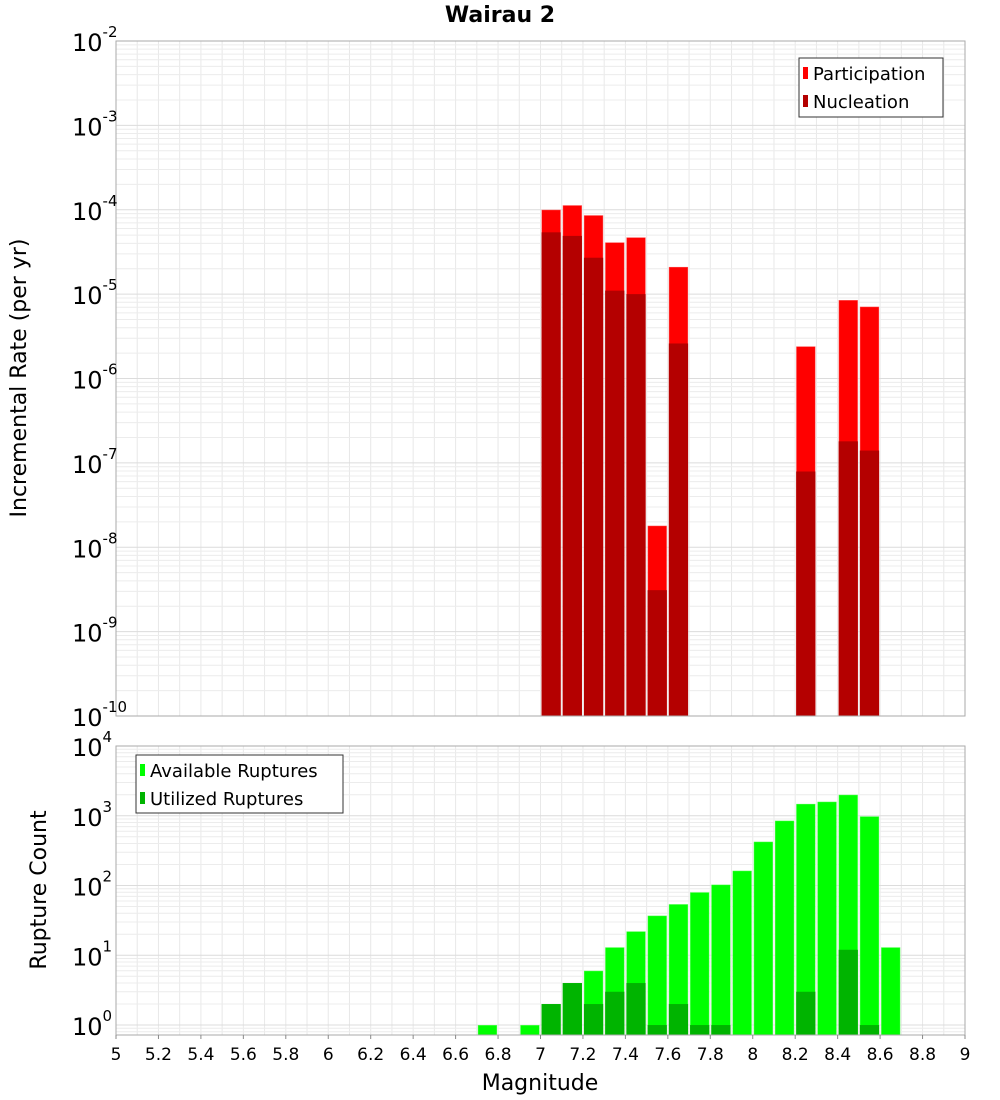 This screenshot has height=1100, width=1000. What do you see at coordinates (370, 1055) in the screenshot?
I see `x-tick-label: 6.2` at bounding box center [370, 1055].